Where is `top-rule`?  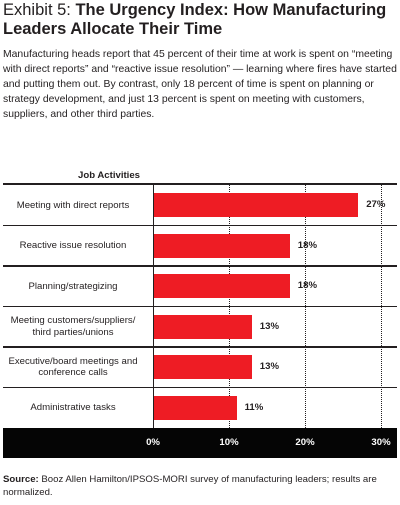 top-rule is located at coordinates (200, 184).